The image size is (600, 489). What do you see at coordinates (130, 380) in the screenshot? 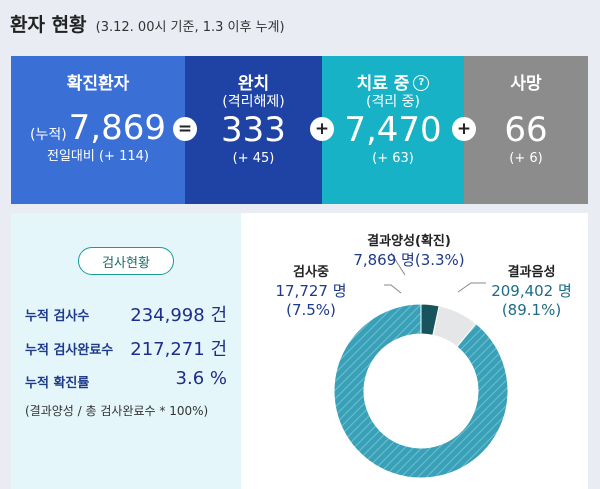
I see `testing-row: 누적 확진률 3.6 %` at bounding box center [130, 380].